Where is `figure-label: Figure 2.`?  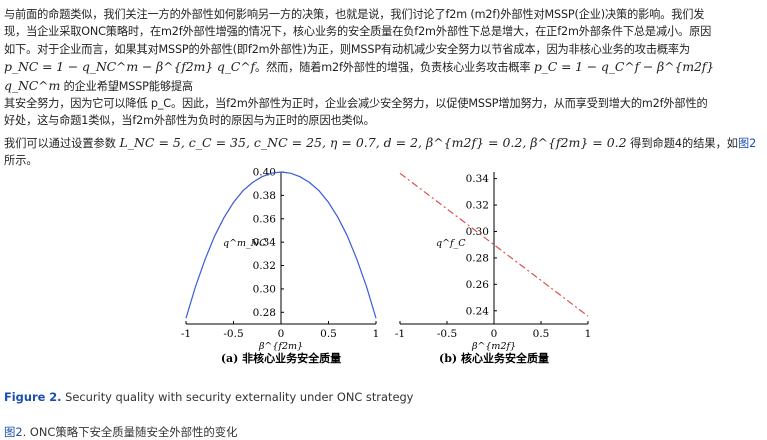
figure-label: Figure 2. is located at coordinates (33, 397).